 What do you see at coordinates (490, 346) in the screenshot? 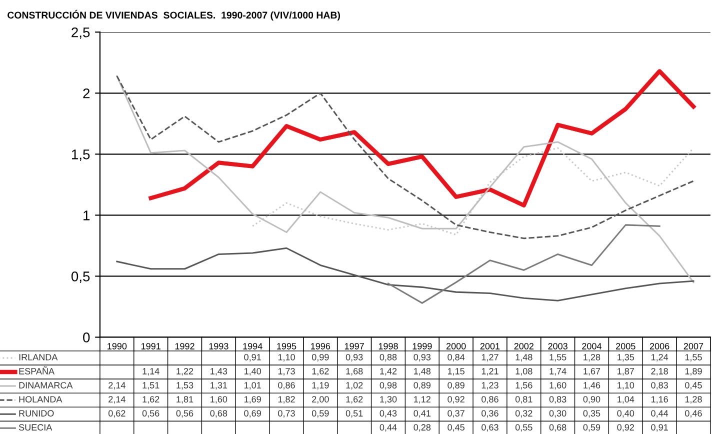
I see `x-tick-label: 2001` at bounding box center [490, 346].